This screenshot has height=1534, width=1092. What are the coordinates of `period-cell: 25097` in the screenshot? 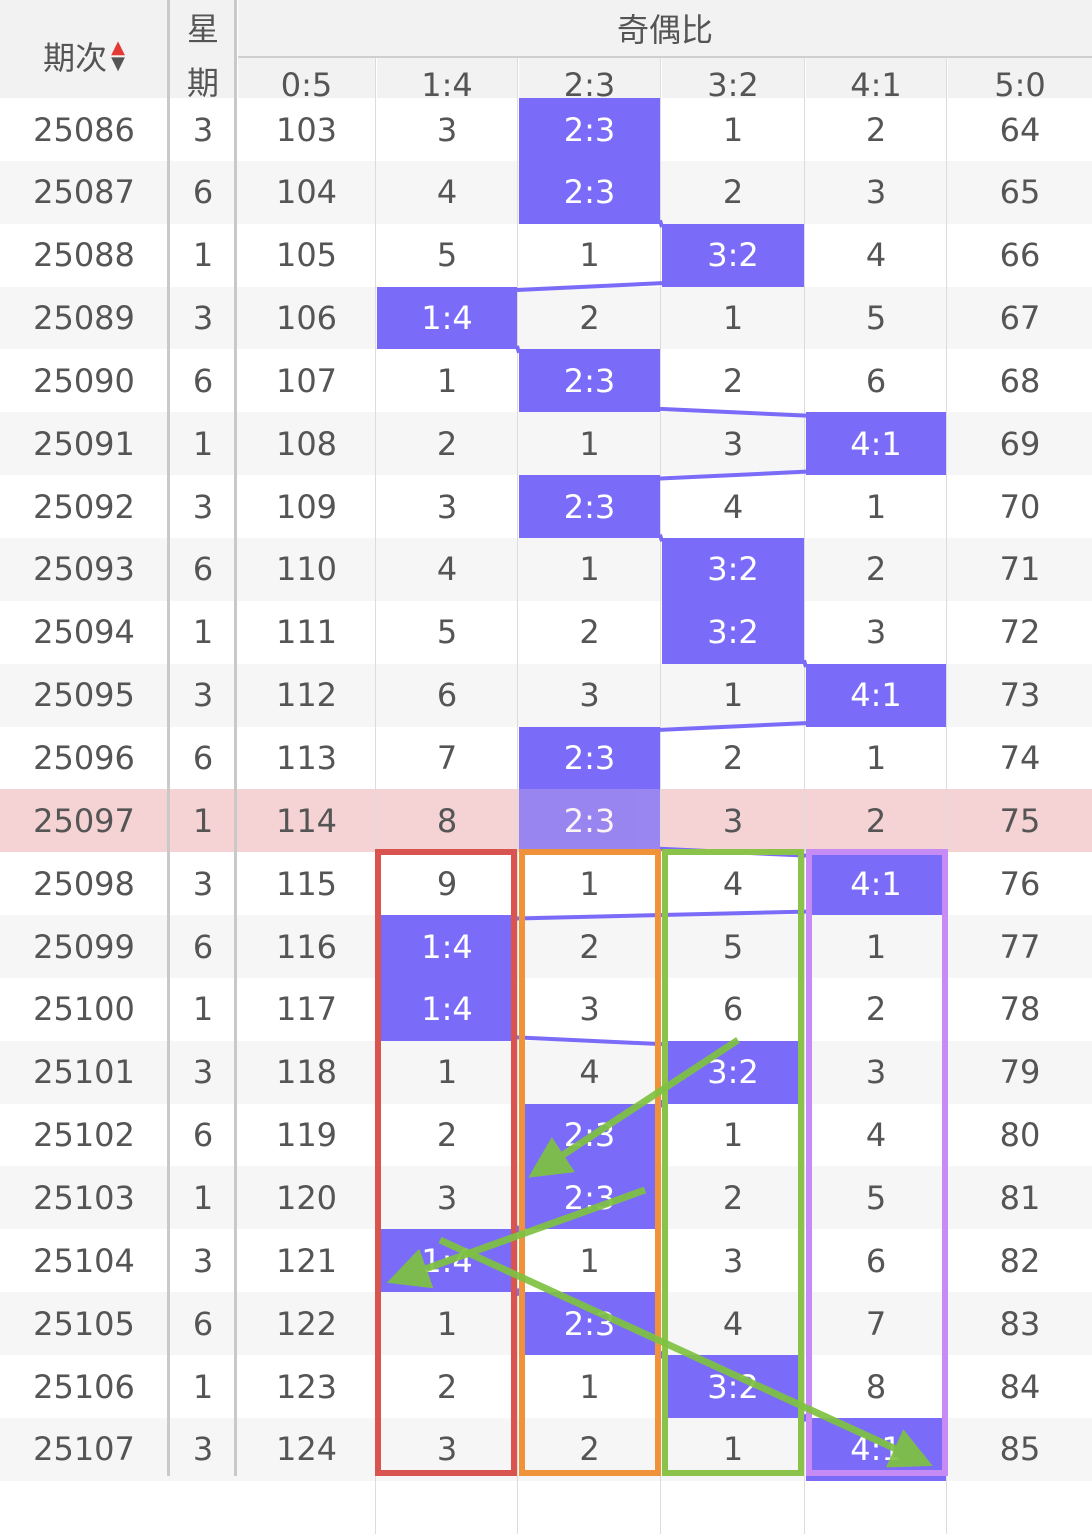 It's located at (84, 820).